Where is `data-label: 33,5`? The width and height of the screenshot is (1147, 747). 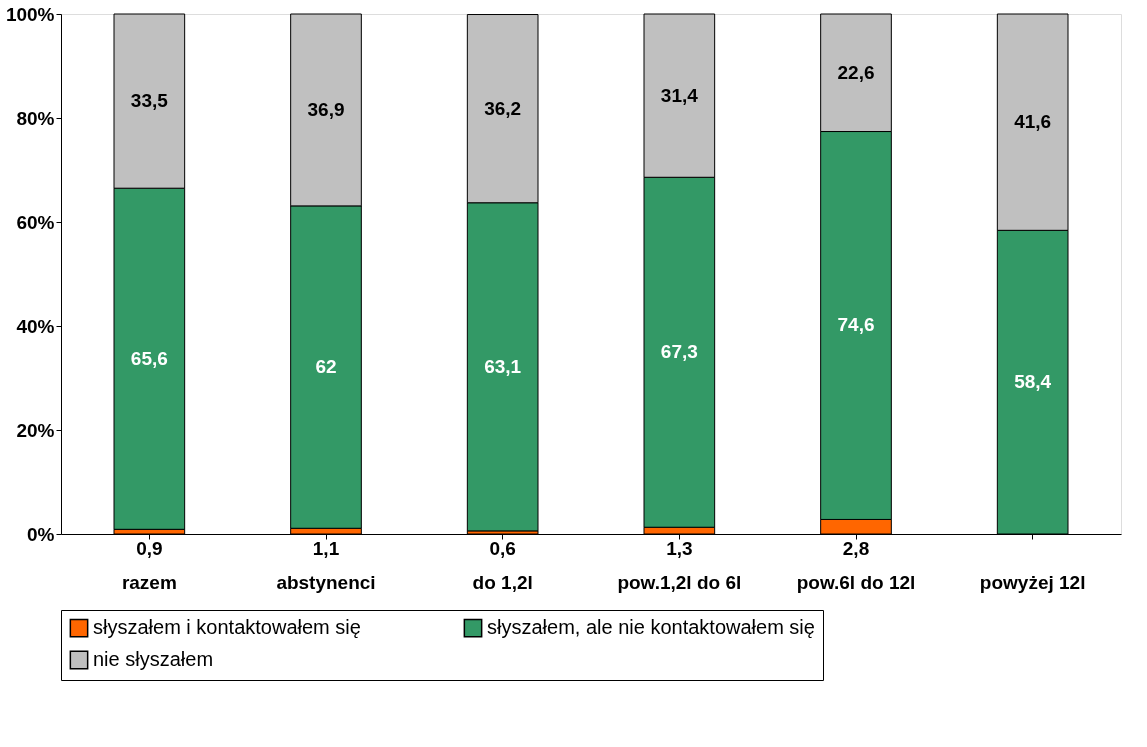 data-label: 33,5 is located at coordinates (149, 101).